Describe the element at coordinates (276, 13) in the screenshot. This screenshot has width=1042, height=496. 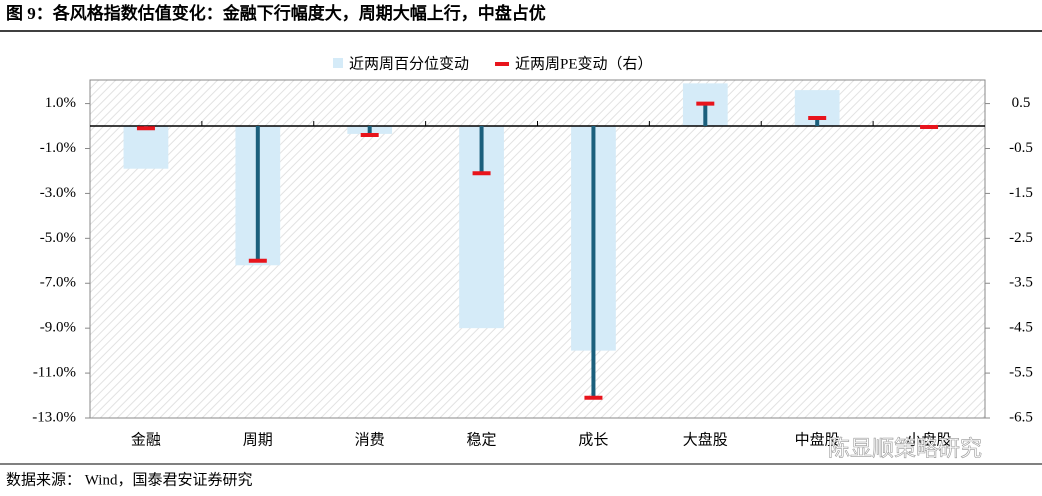
I see `chart-title: 图 9：各风格指数估值变化：金融下行幅度大，周期大幅上行，中盘占优` at that location.